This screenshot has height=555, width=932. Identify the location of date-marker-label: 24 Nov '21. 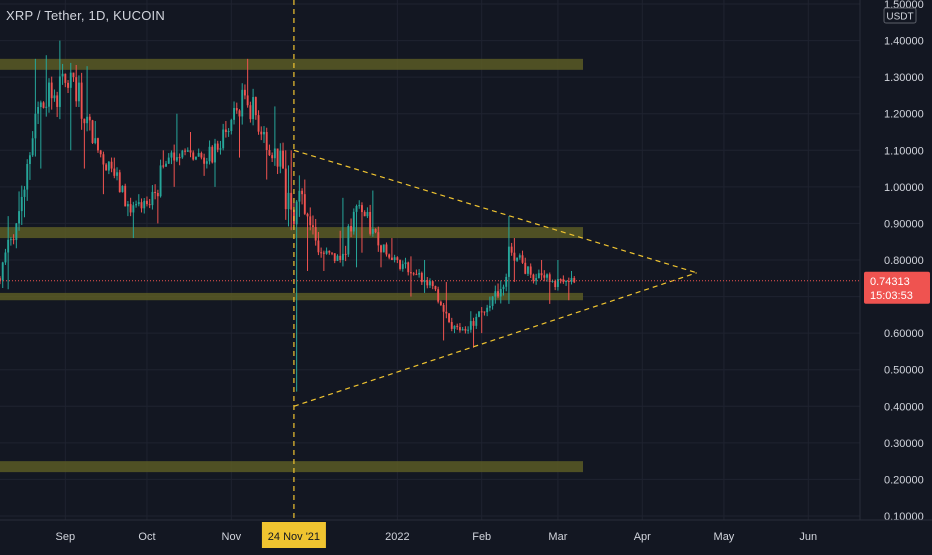
(294, 537).